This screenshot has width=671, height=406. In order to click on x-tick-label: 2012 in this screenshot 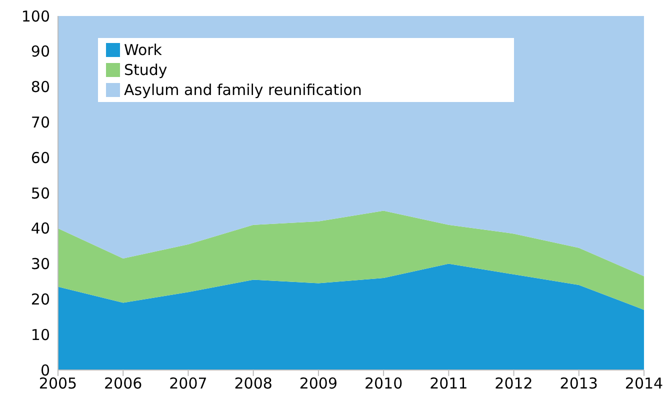, I will do `click(513, 383)`.